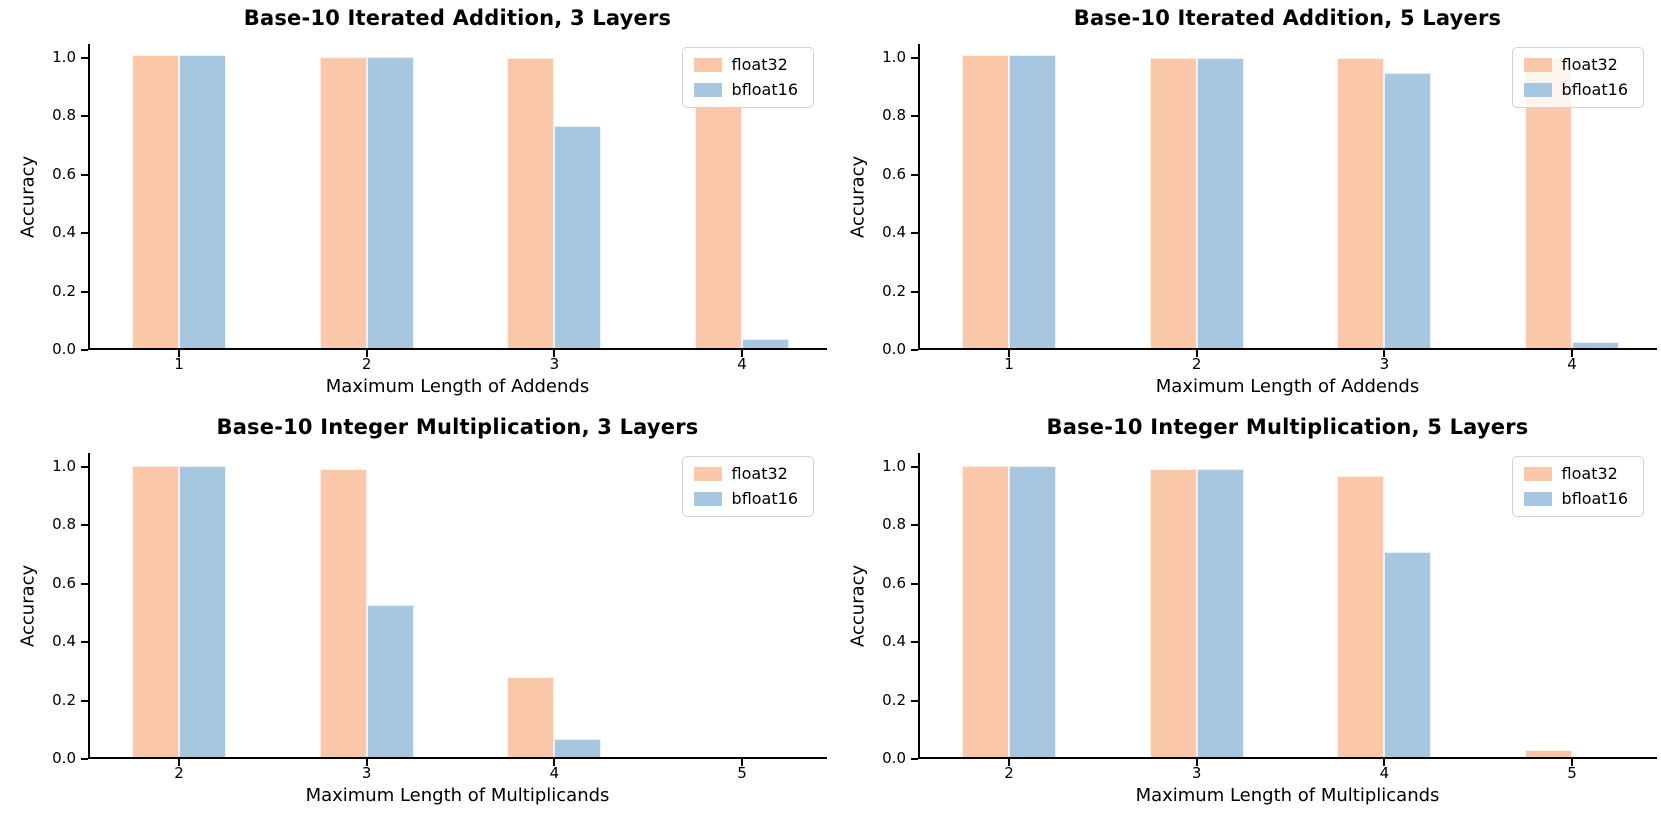 The width and height of the screenshot is (1661, 819). I want to click on chart-title: Base-10 Integer Multiplication, 5 Layers, so click(1287, 427).